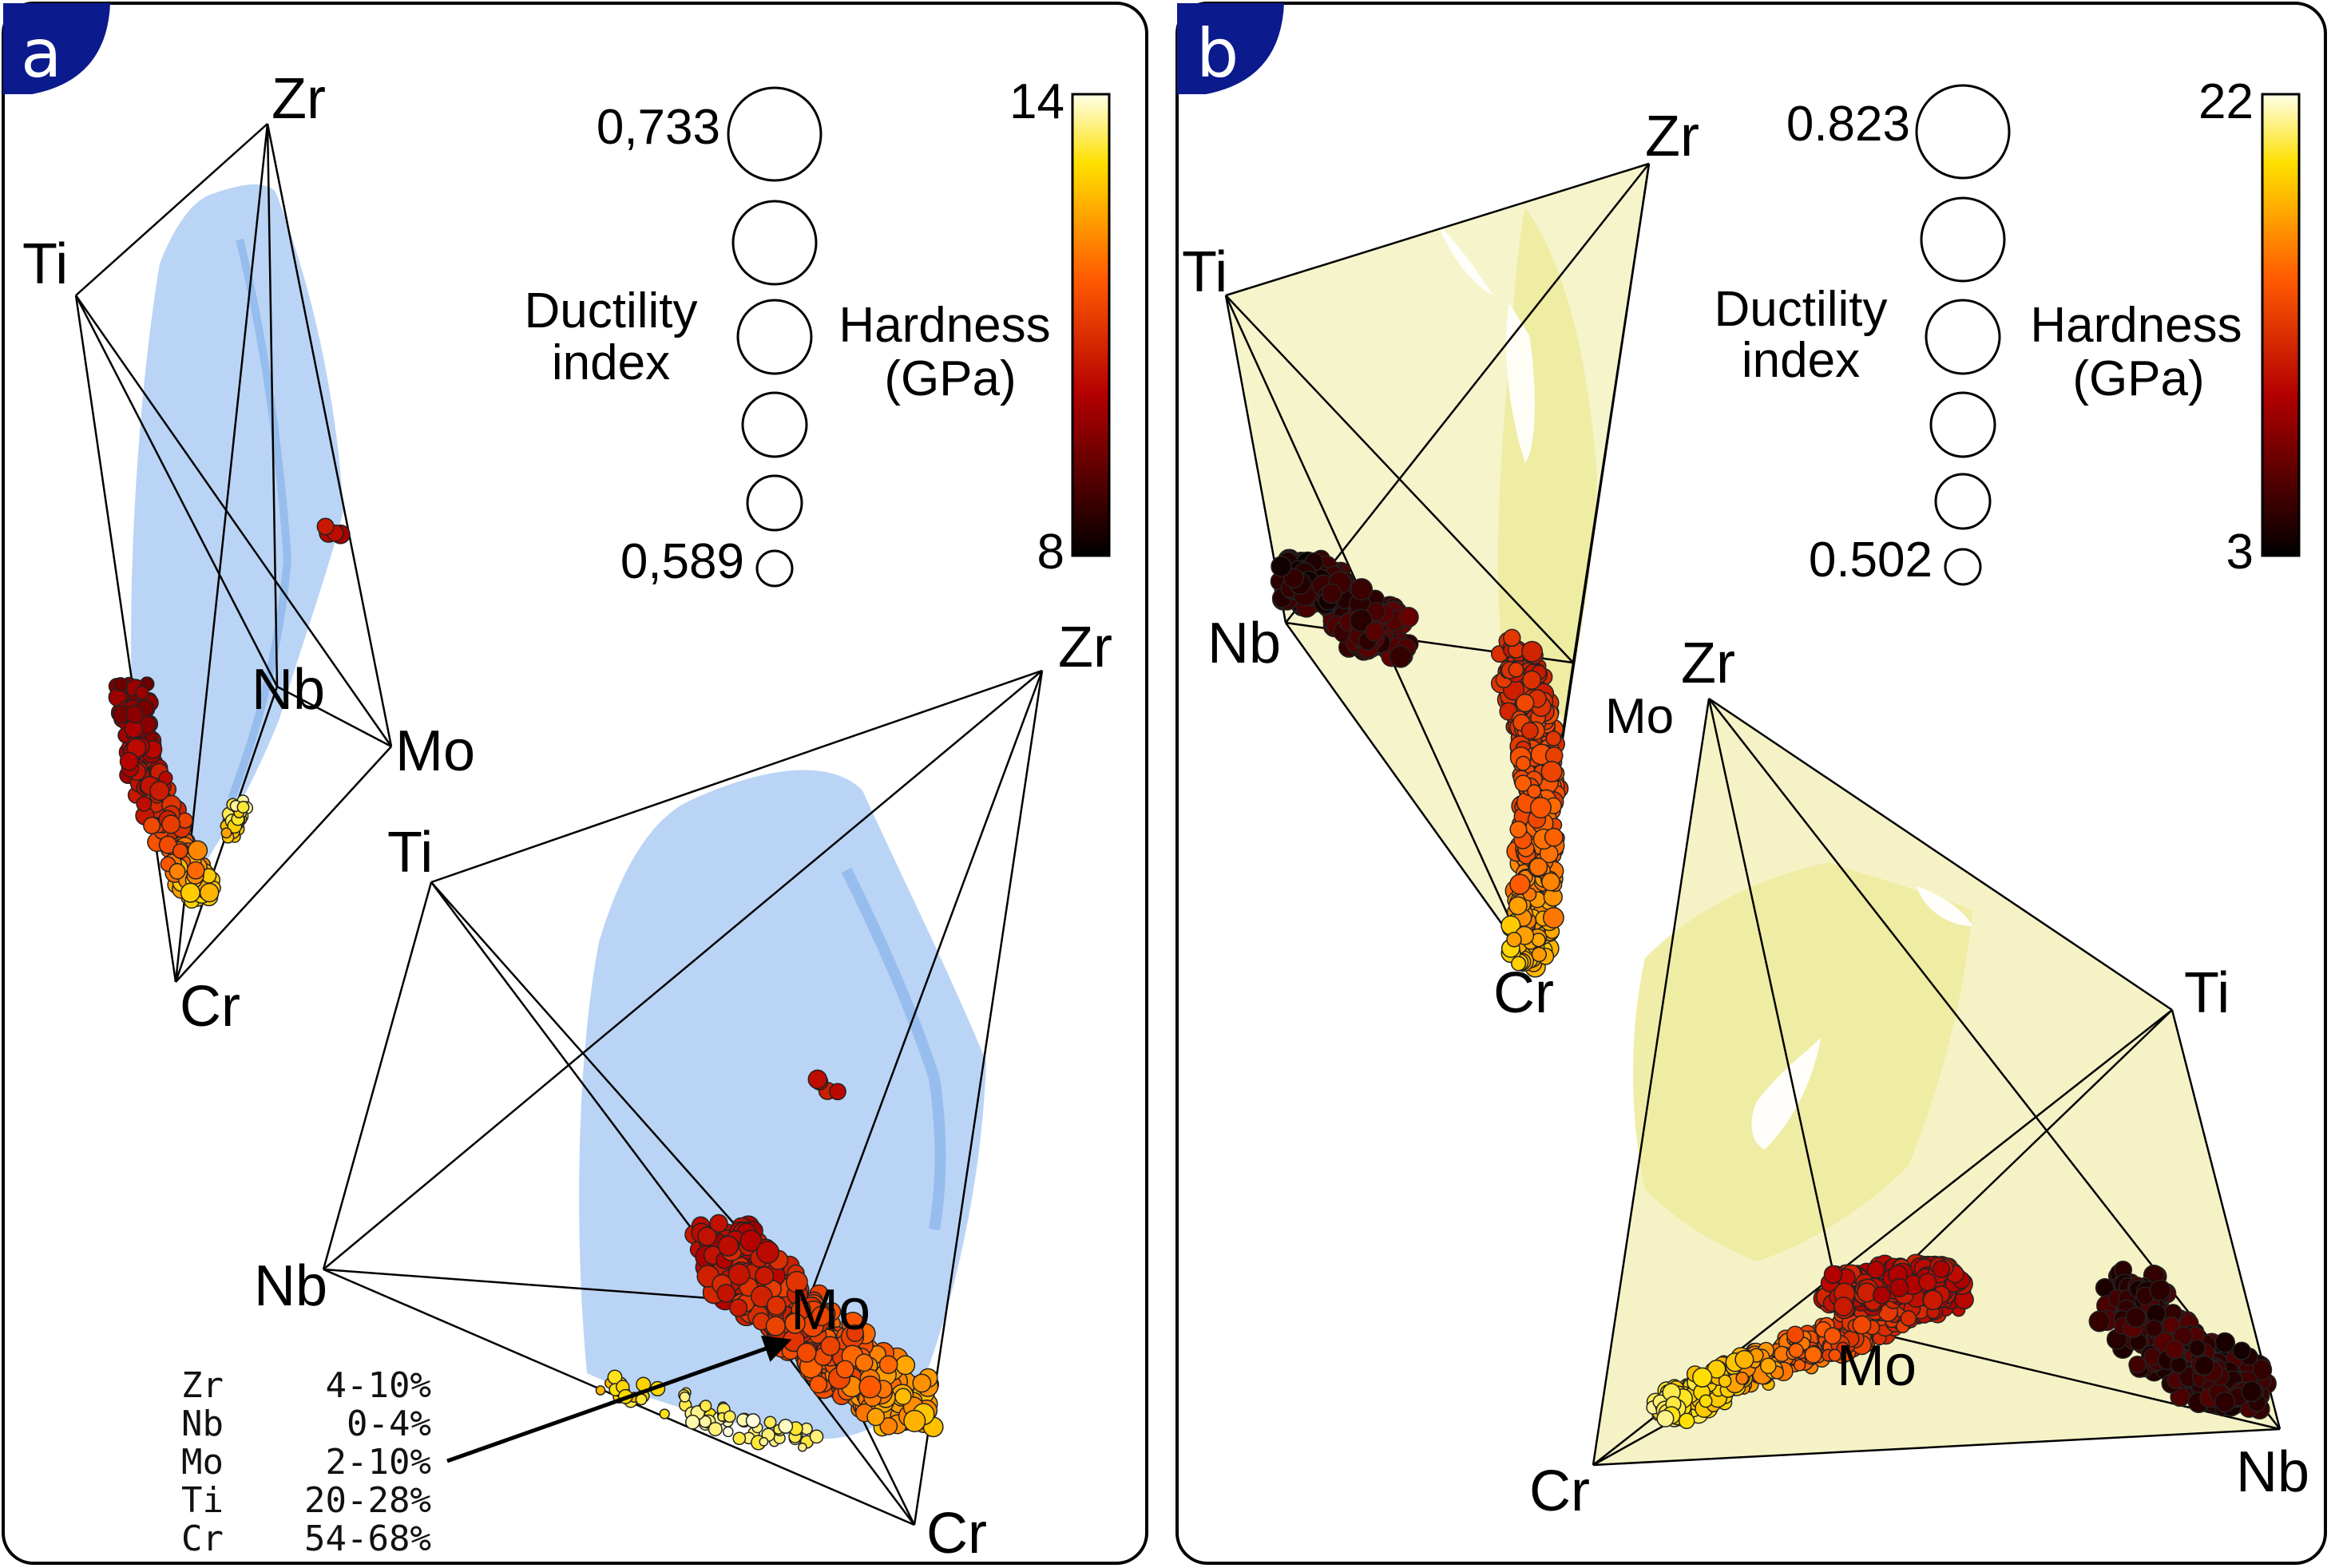  Describe the element at coordinates (658, 127) in the screenshot. I see `ductility-max-label: 0,733` at that location.